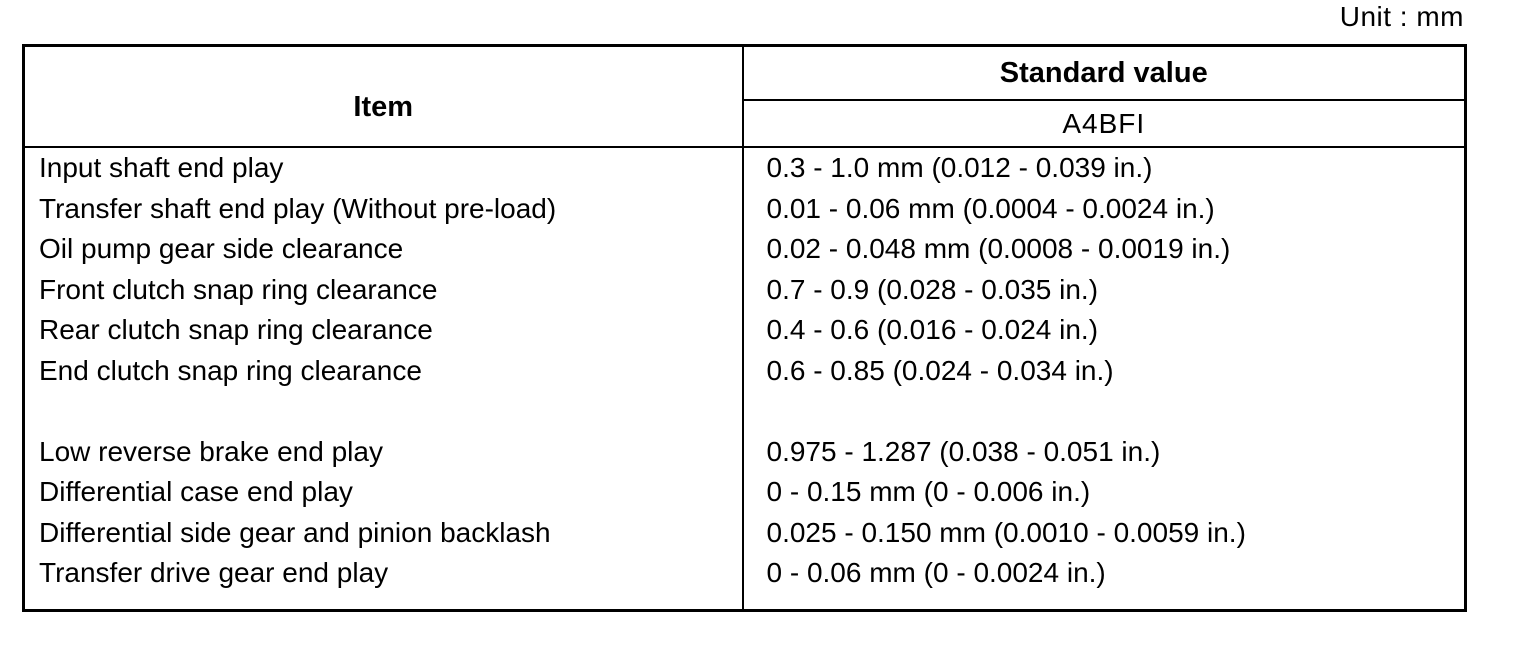 The image size is (1520, 668). Describe the element at coordinates (1103, 532) in the screenshot. I see `value-cell: 0.025 - 0.150 mm (0.0010 - 0.0059 in.)` at that location.